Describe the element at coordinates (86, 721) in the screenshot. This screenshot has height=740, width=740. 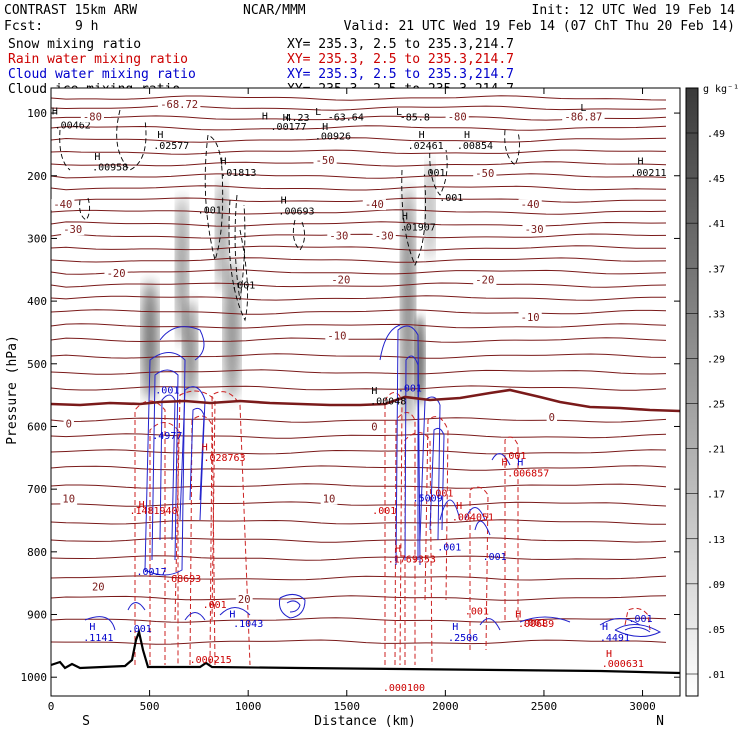
I see `south-end-label: S` at that location.